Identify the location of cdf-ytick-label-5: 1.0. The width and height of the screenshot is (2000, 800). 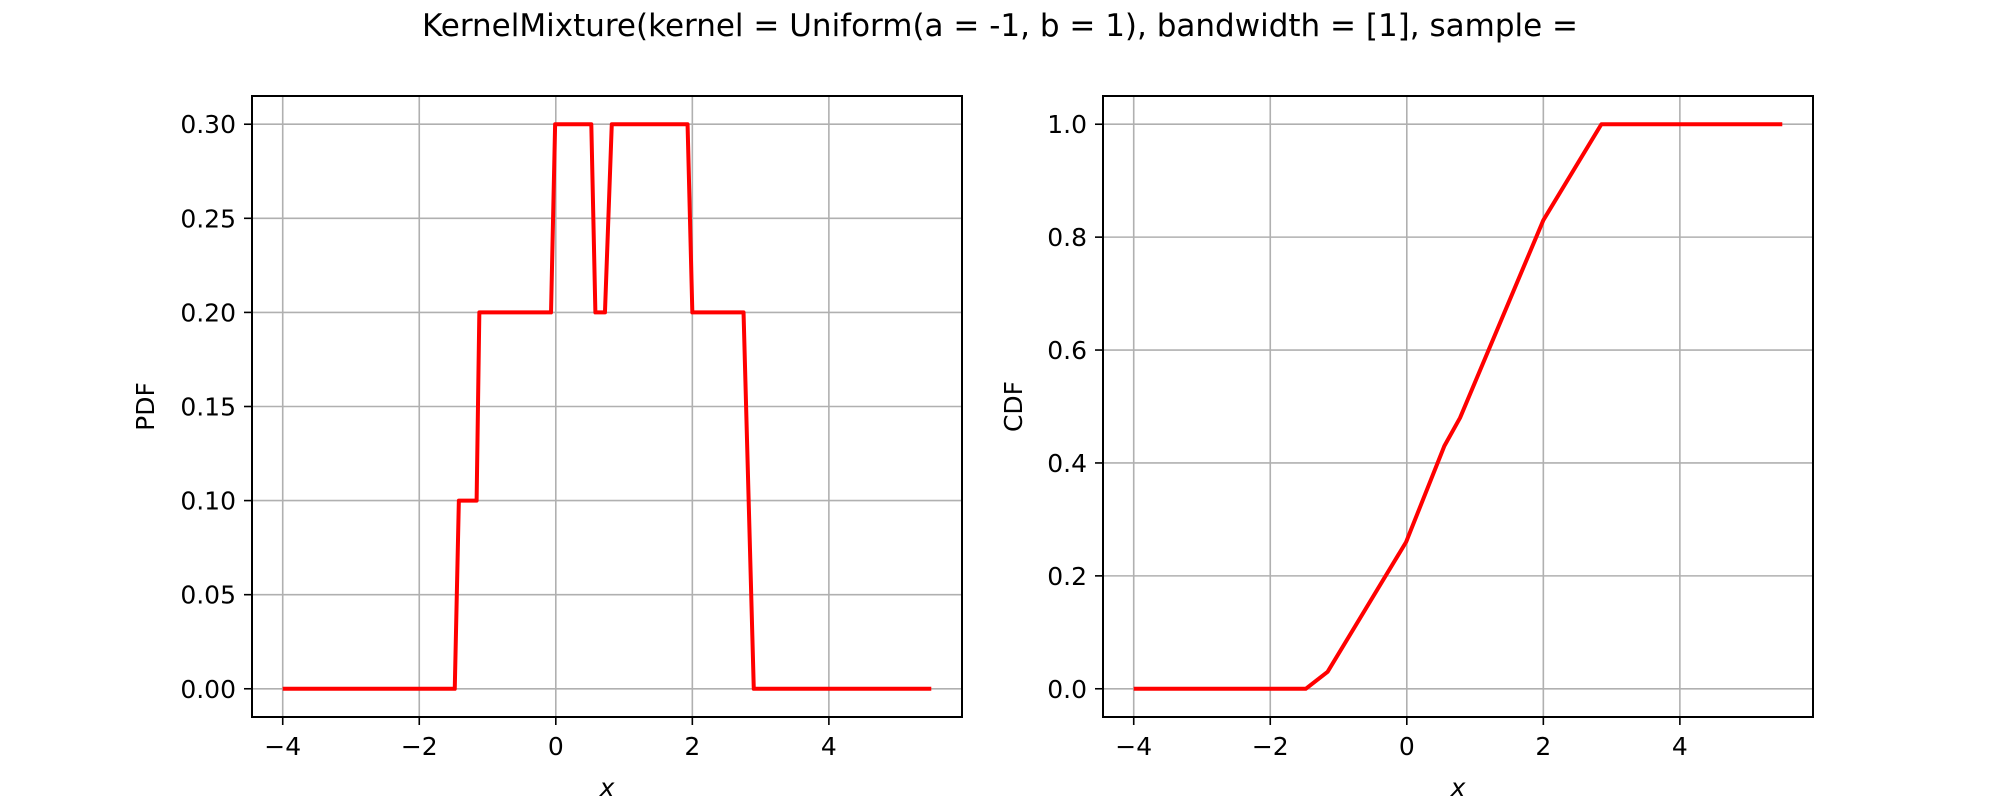
(1067, 124).